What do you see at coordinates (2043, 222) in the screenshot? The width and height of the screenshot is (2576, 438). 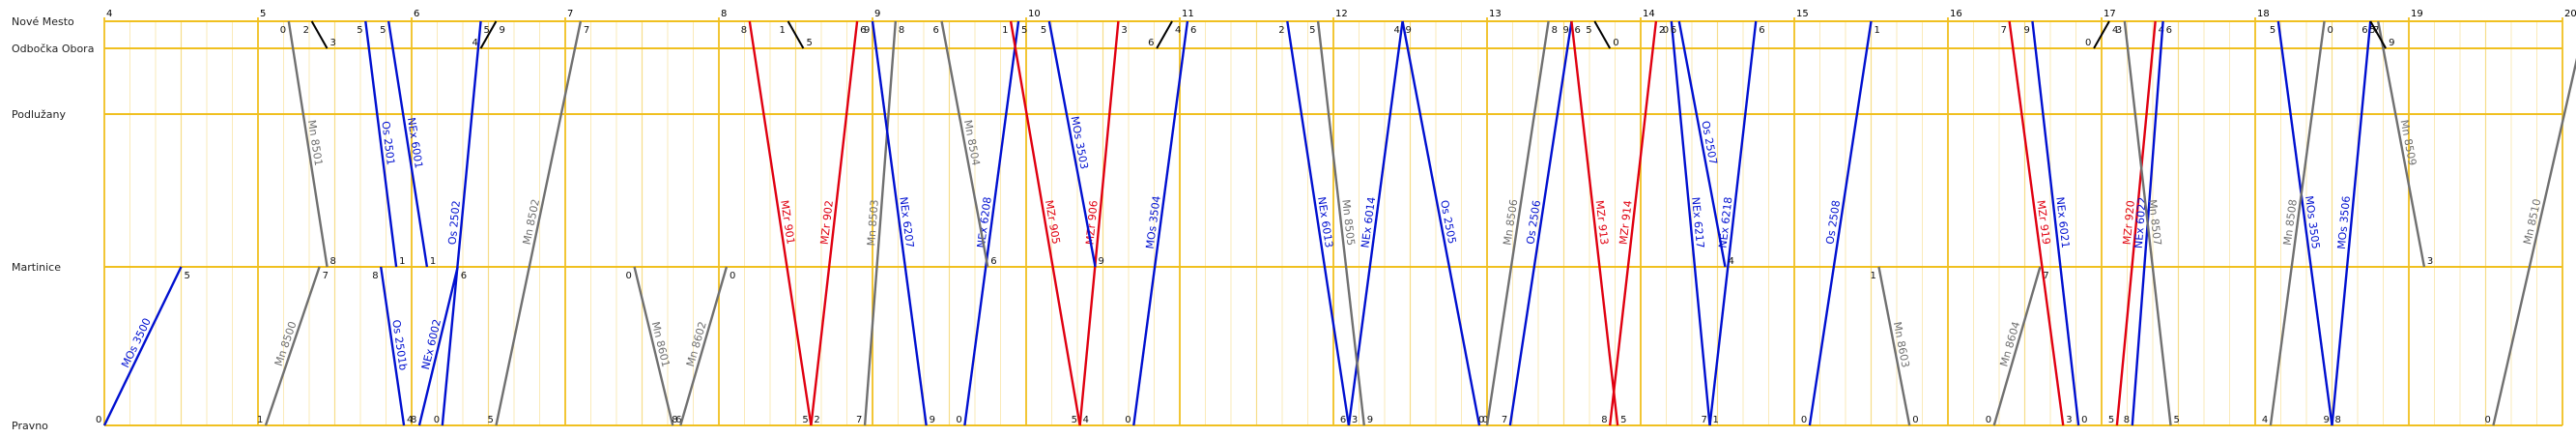 I see `train-name-label: MZr 919` at bounding box center [2043, 222].